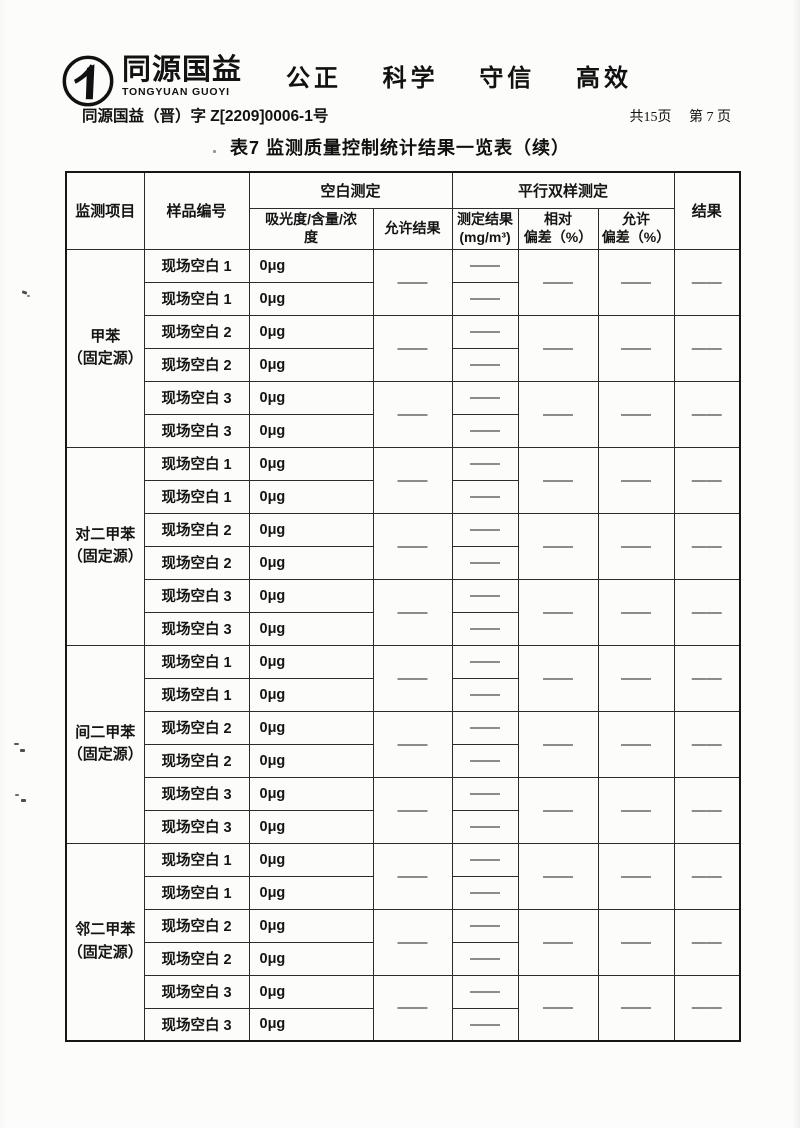 Image resolution: width=800 pixels, height=1128 pixels. I want to click on header-project: 监测项目, so click(105, 210).